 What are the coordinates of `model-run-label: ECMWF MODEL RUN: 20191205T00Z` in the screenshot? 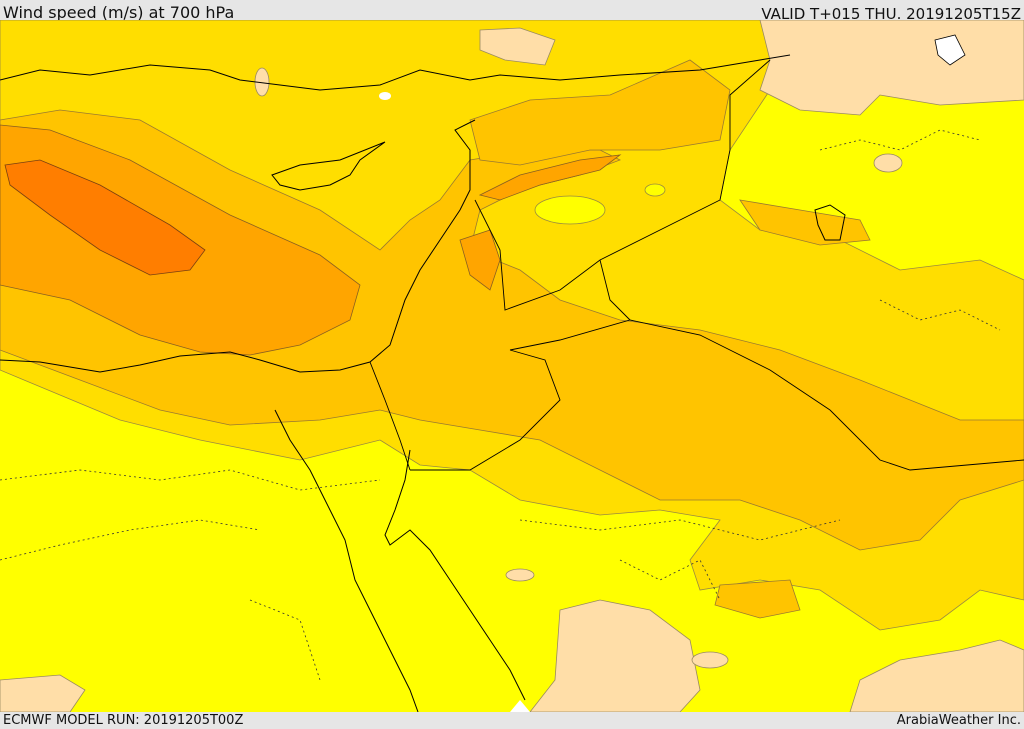 It's located at (123, 720).